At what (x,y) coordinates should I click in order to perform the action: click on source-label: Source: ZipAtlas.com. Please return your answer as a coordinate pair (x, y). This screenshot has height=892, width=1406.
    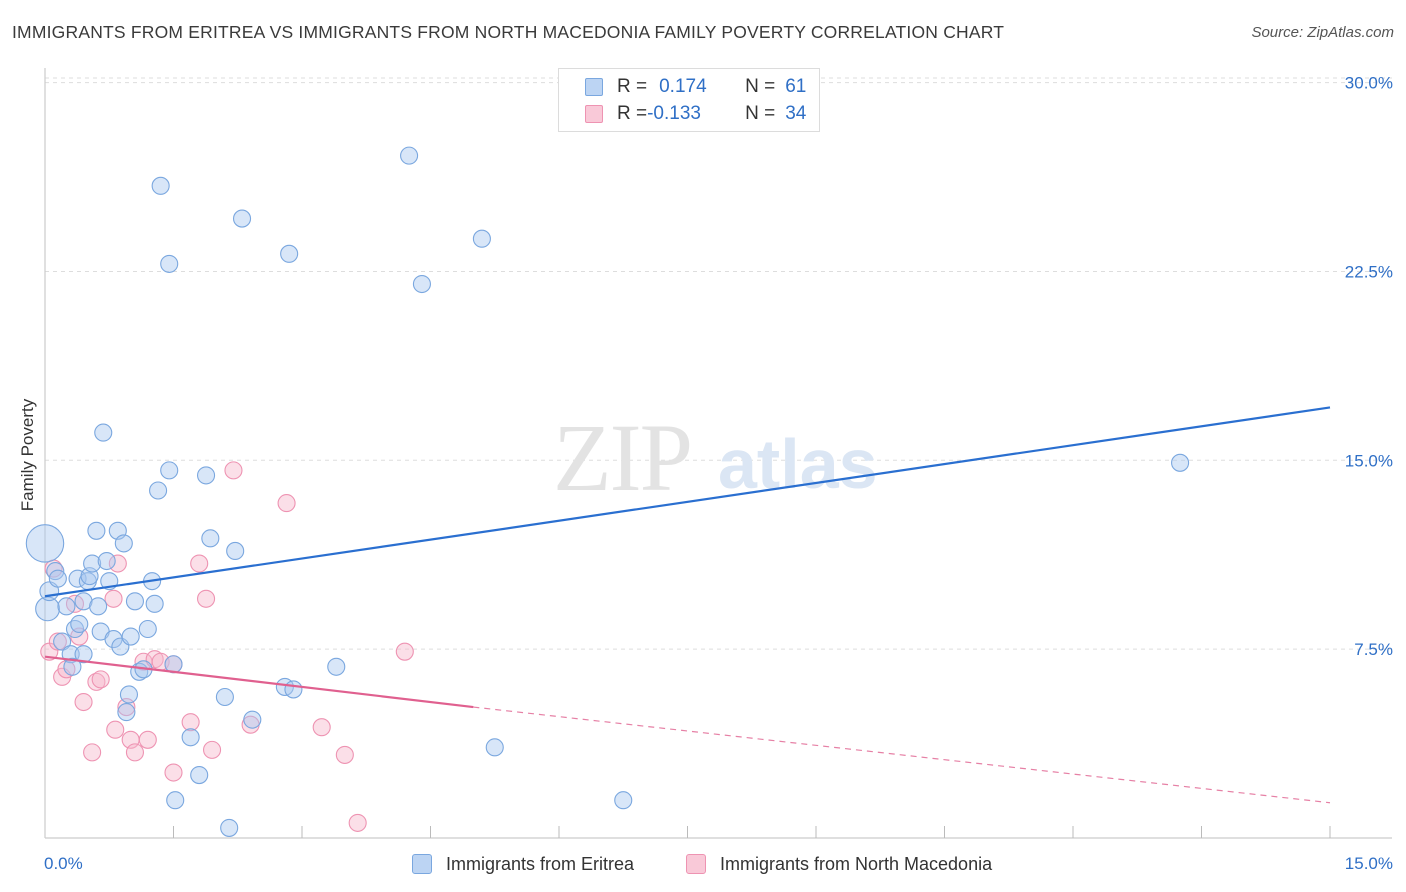
    Looking at the image, I should click on (1322, 32).